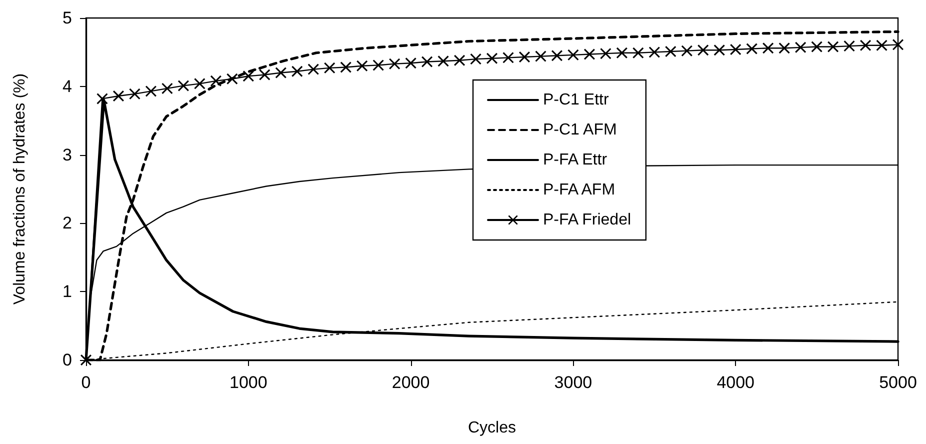 Image resolution: width=926 pixels, height=444 pixels. What do you see at coordinates (248, 382) in the screenshot?
I see `x-tick-label: 1000` at bounding box center [248, 382].